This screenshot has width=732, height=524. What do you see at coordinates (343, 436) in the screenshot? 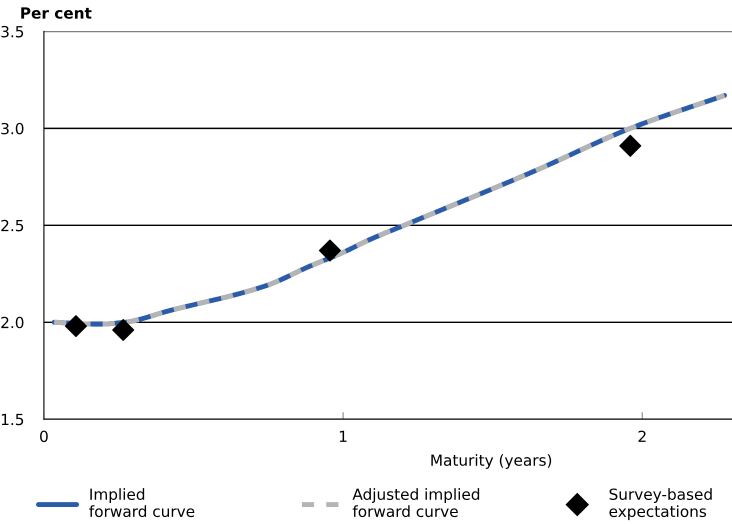
I see `x-tick-label: 1` at bounding box center [343, 436].